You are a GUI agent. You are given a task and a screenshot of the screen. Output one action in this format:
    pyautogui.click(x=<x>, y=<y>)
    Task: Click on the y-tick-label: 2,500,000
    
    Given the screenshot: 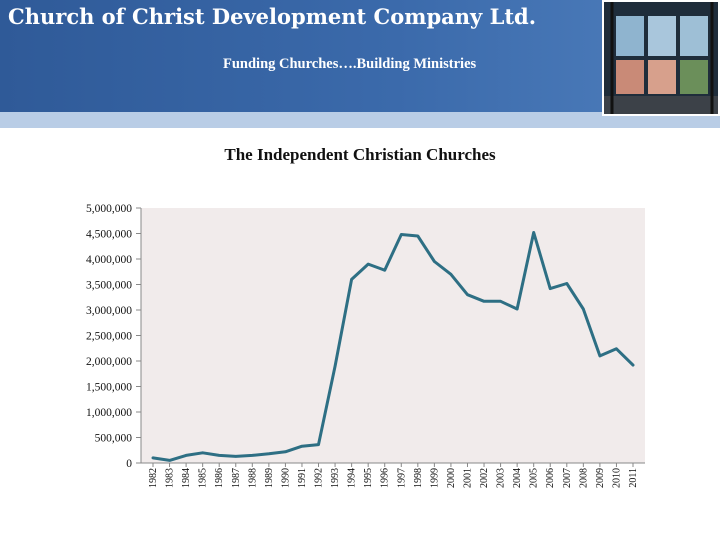 What is the action you would take?
    pyautogui.click(x=109, y=337)
    